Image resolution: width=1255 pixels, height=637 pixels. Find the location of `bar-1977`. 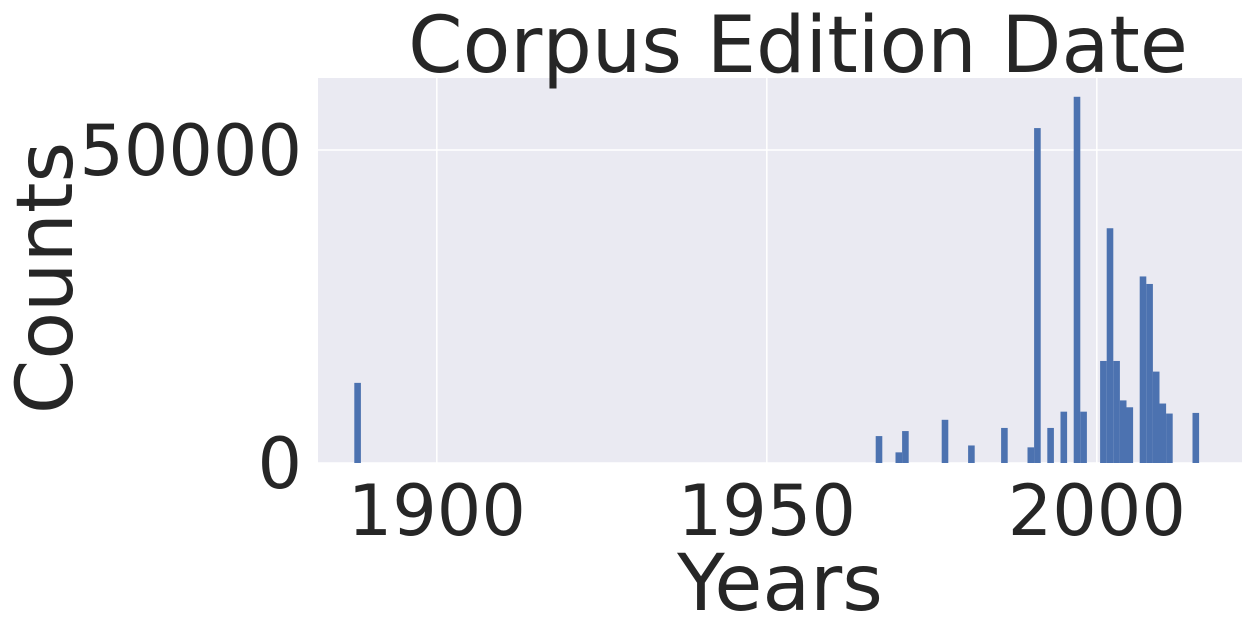

bar-1977 is located at coordinates (945, 441).